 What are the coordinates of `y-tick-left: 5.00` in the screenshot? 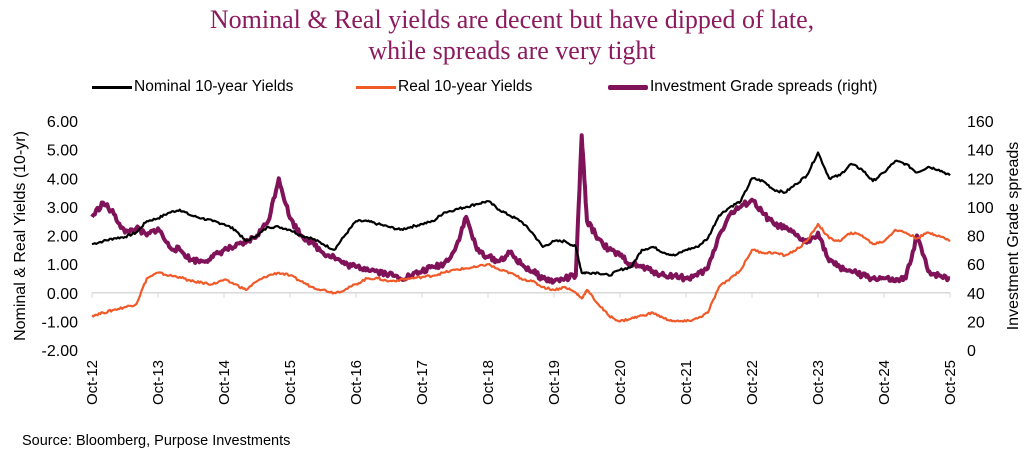 It's located at (62, 151).